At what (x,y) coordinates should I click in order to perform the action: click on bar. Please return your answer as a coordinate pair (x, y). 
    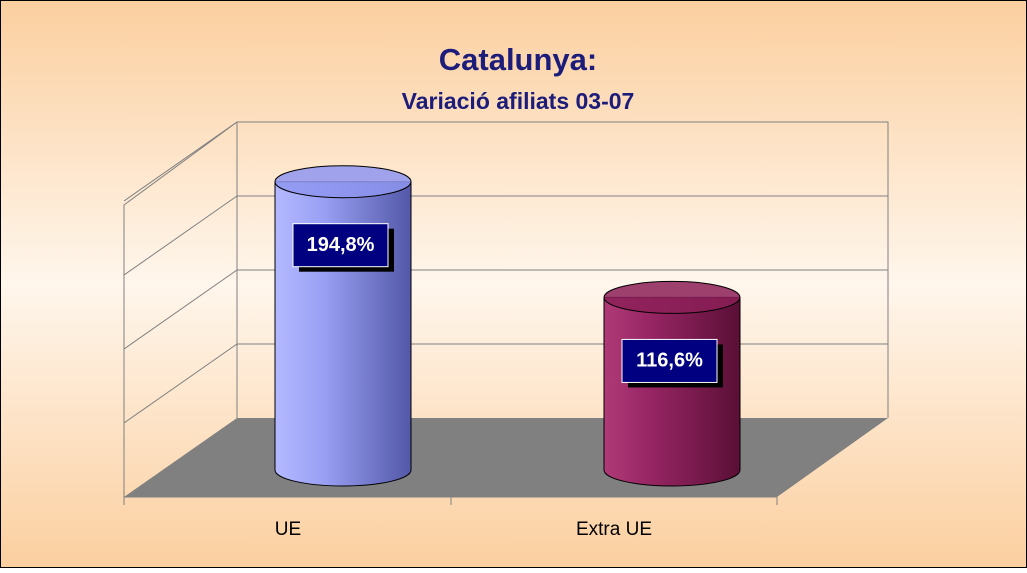
    Looking at the image, I should click on (672, 391).